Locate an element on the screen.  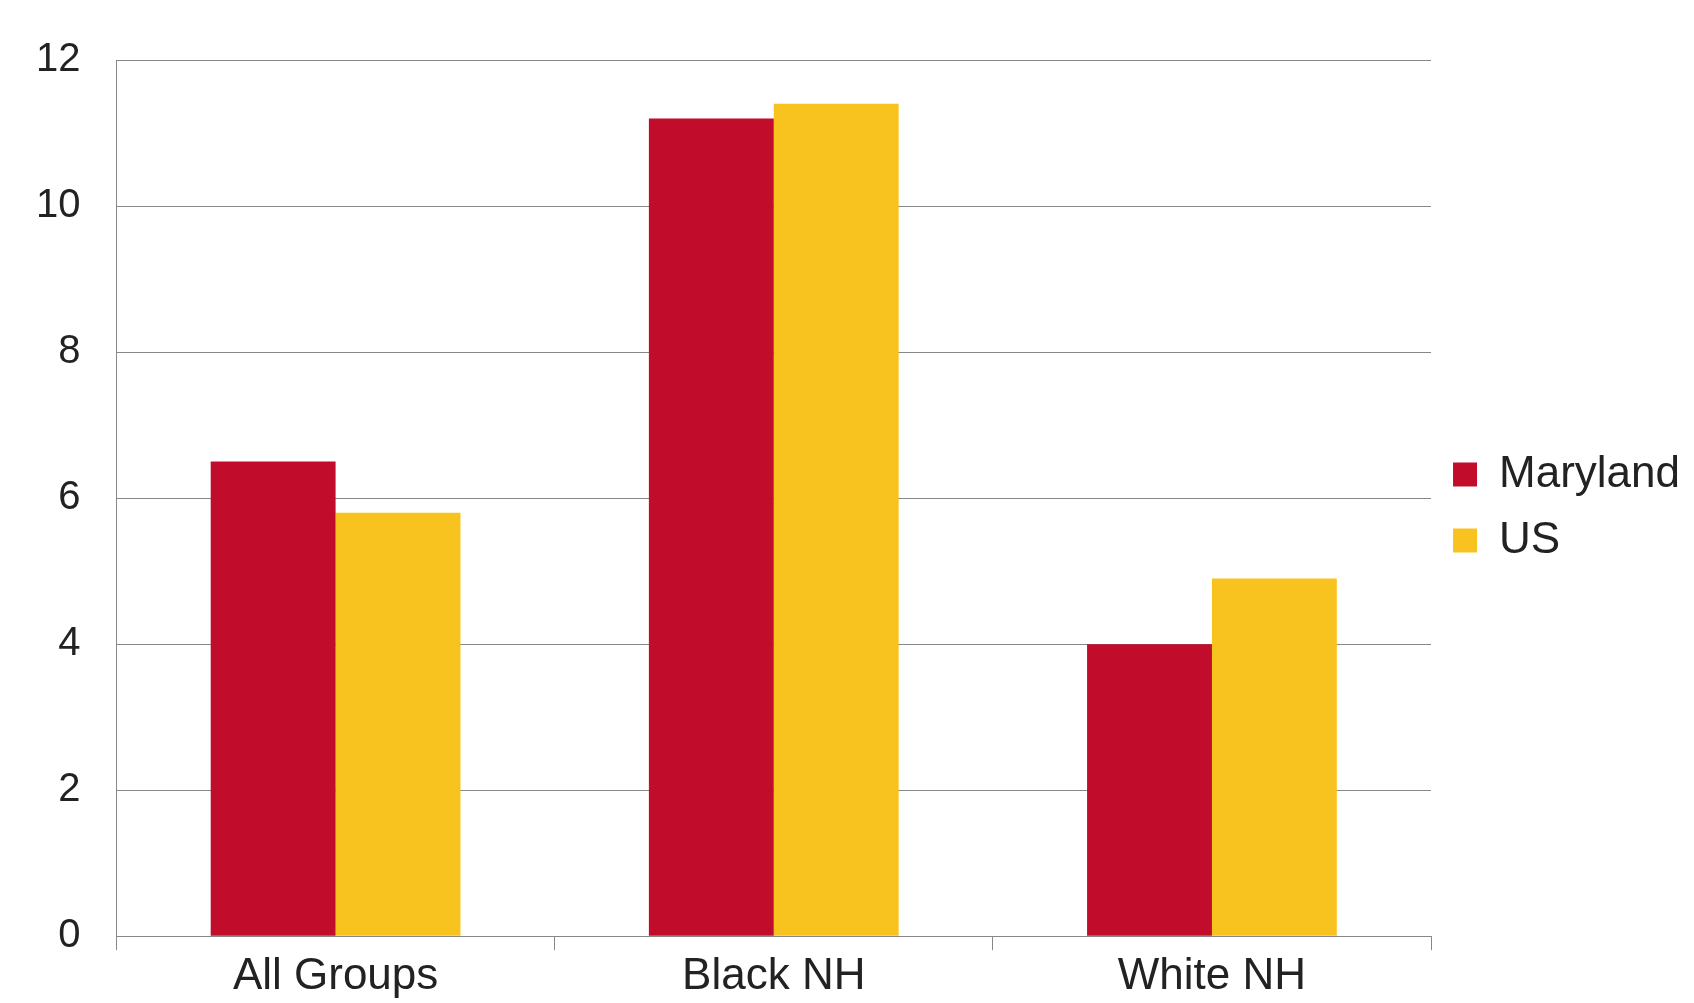
y-tick-label: 6 is located at coordinates (69, 495).